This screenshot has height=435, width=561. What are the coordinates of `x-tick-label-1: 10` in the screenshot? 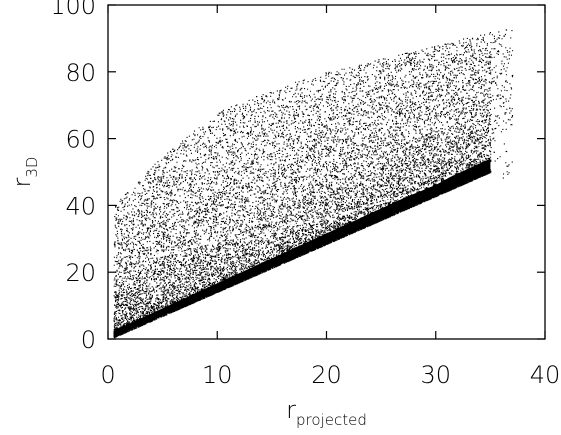 It's located at (217, 375).